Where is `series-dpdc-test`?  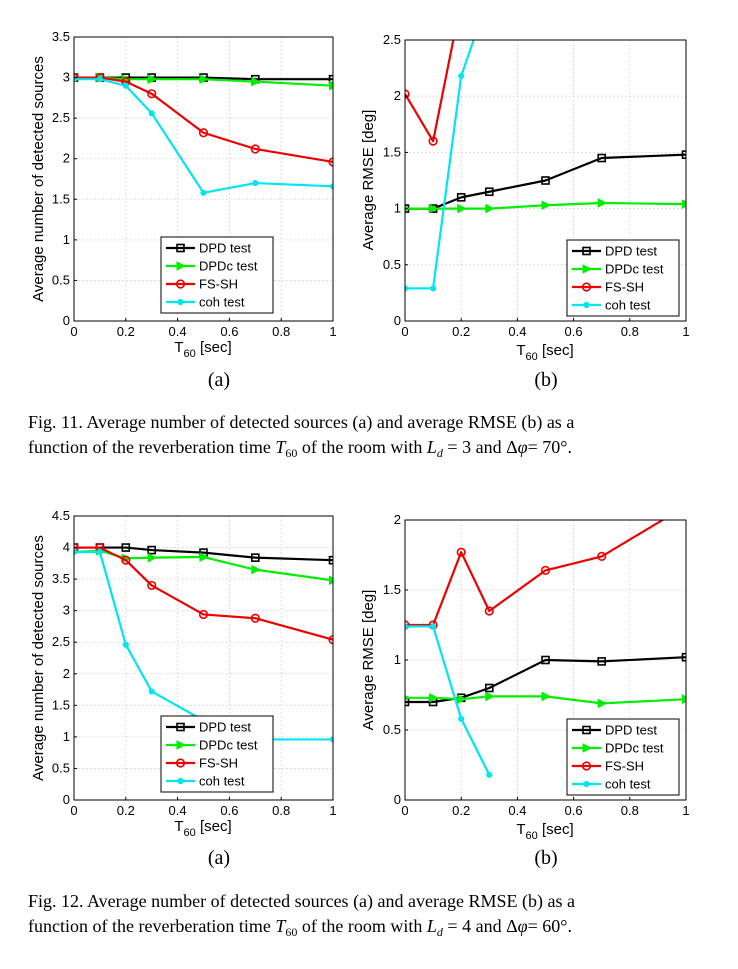
series-dpdc-test is located at coordinates (545, 206).